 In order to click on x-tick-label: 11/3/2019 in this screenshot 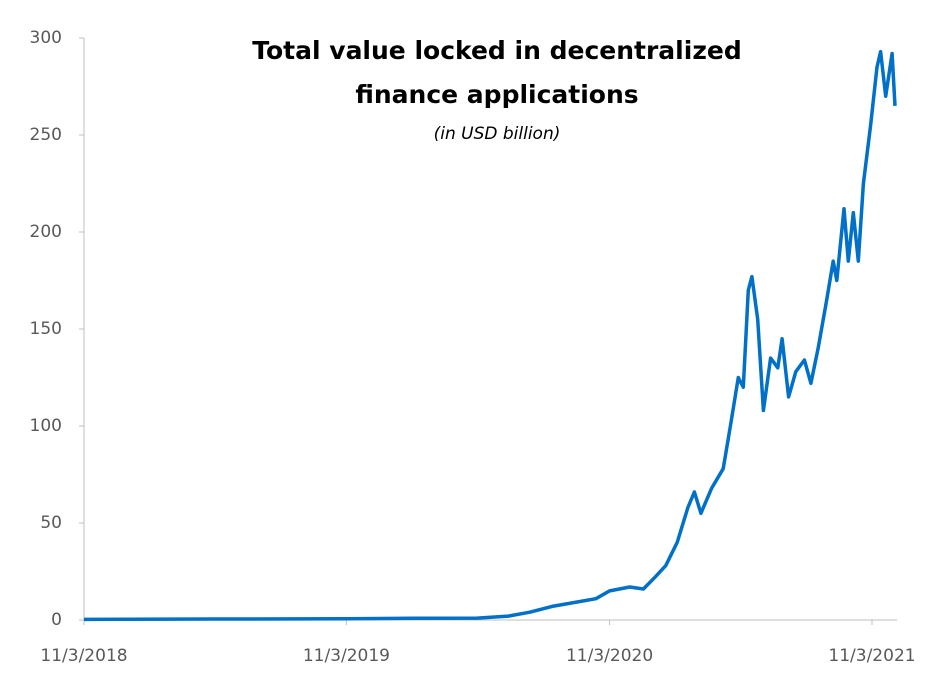, I will do `click(346, 656)`.